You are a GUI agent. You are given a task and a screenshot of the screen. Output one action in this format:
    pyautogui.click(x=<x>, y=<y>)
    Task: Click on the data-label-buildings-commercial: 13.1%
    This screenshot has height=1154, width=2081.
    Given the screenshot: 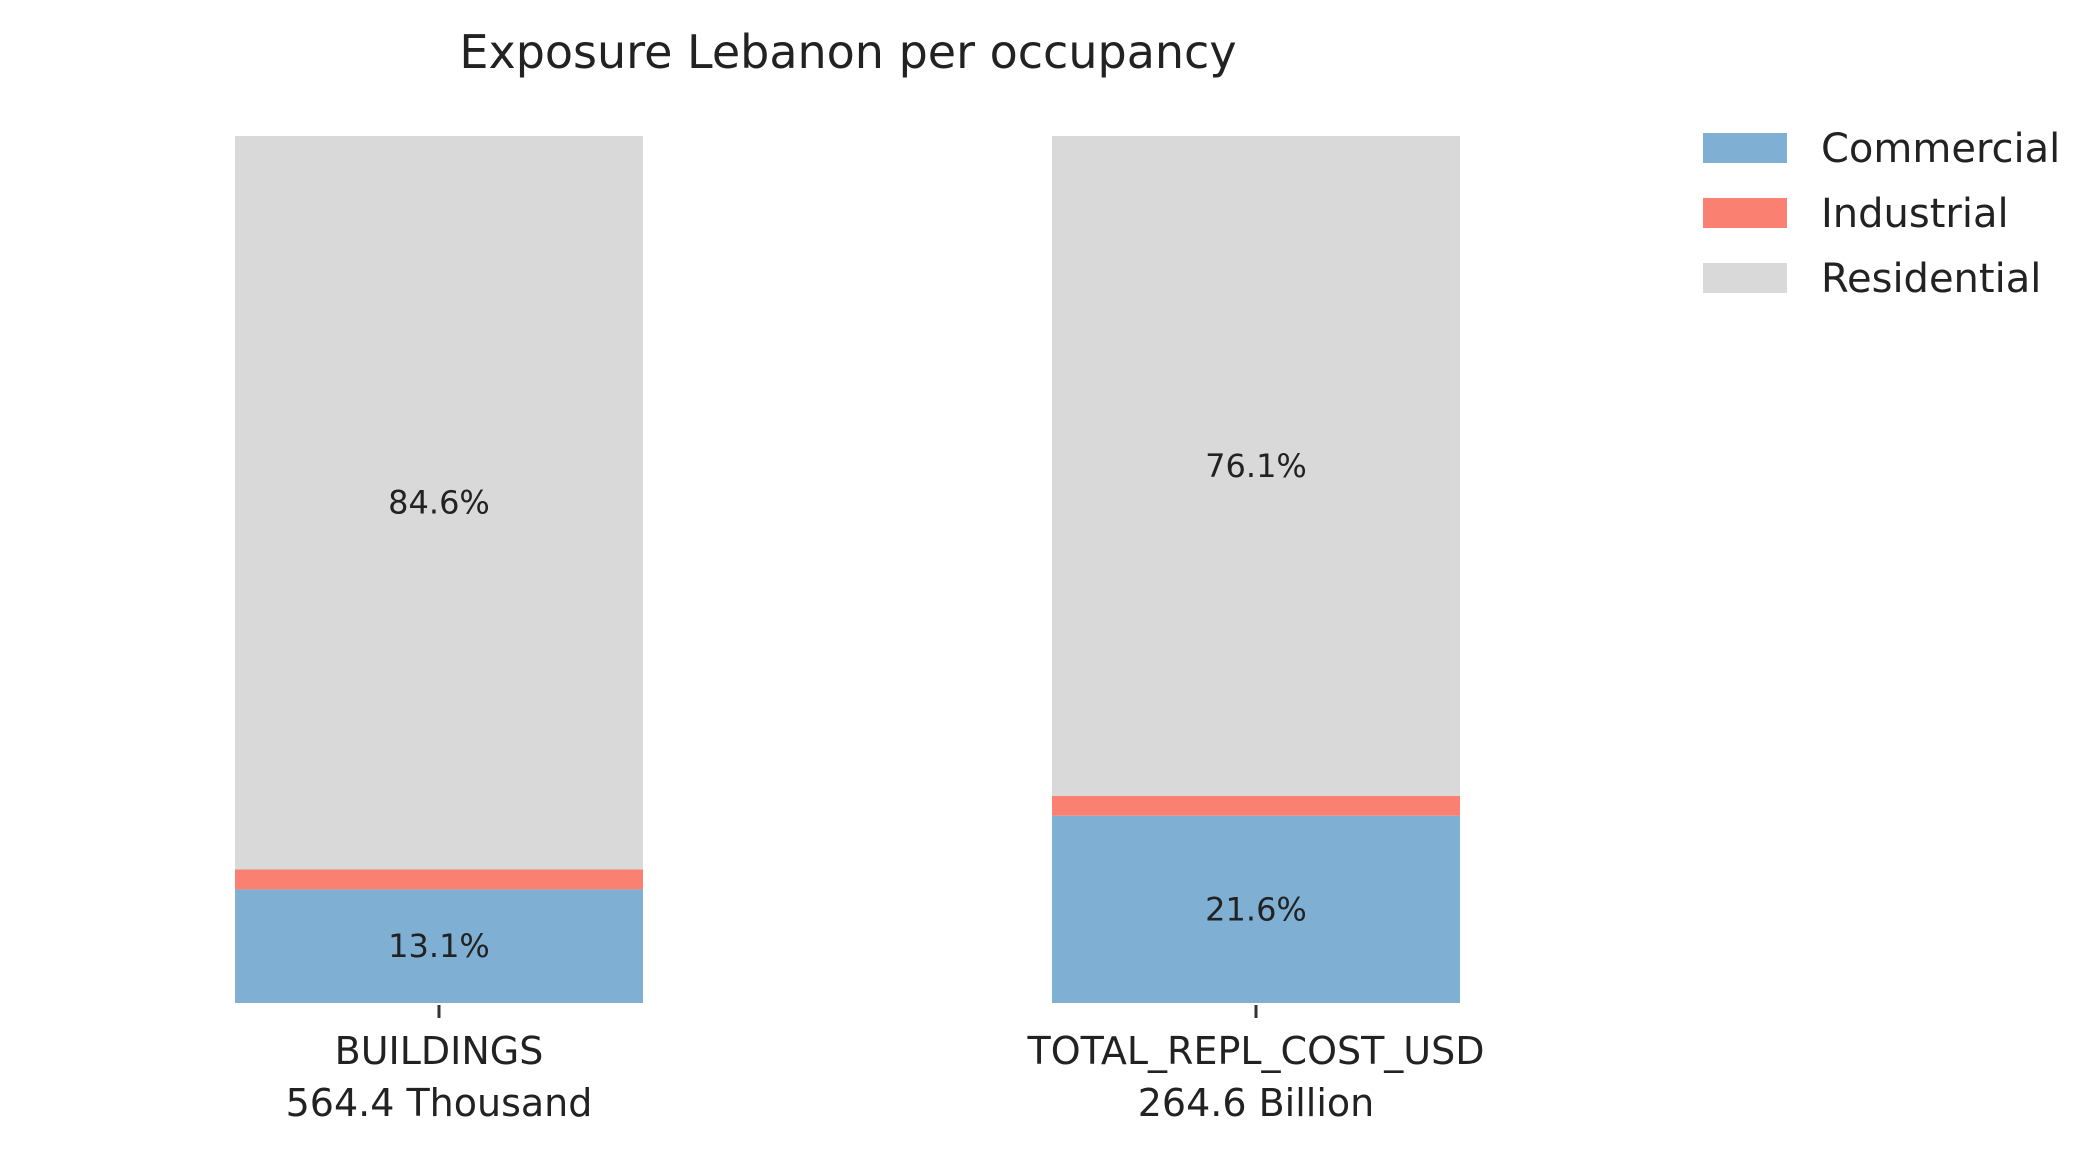 What is the action you would take?
    pyautogui.click(x=439, y=946)
    